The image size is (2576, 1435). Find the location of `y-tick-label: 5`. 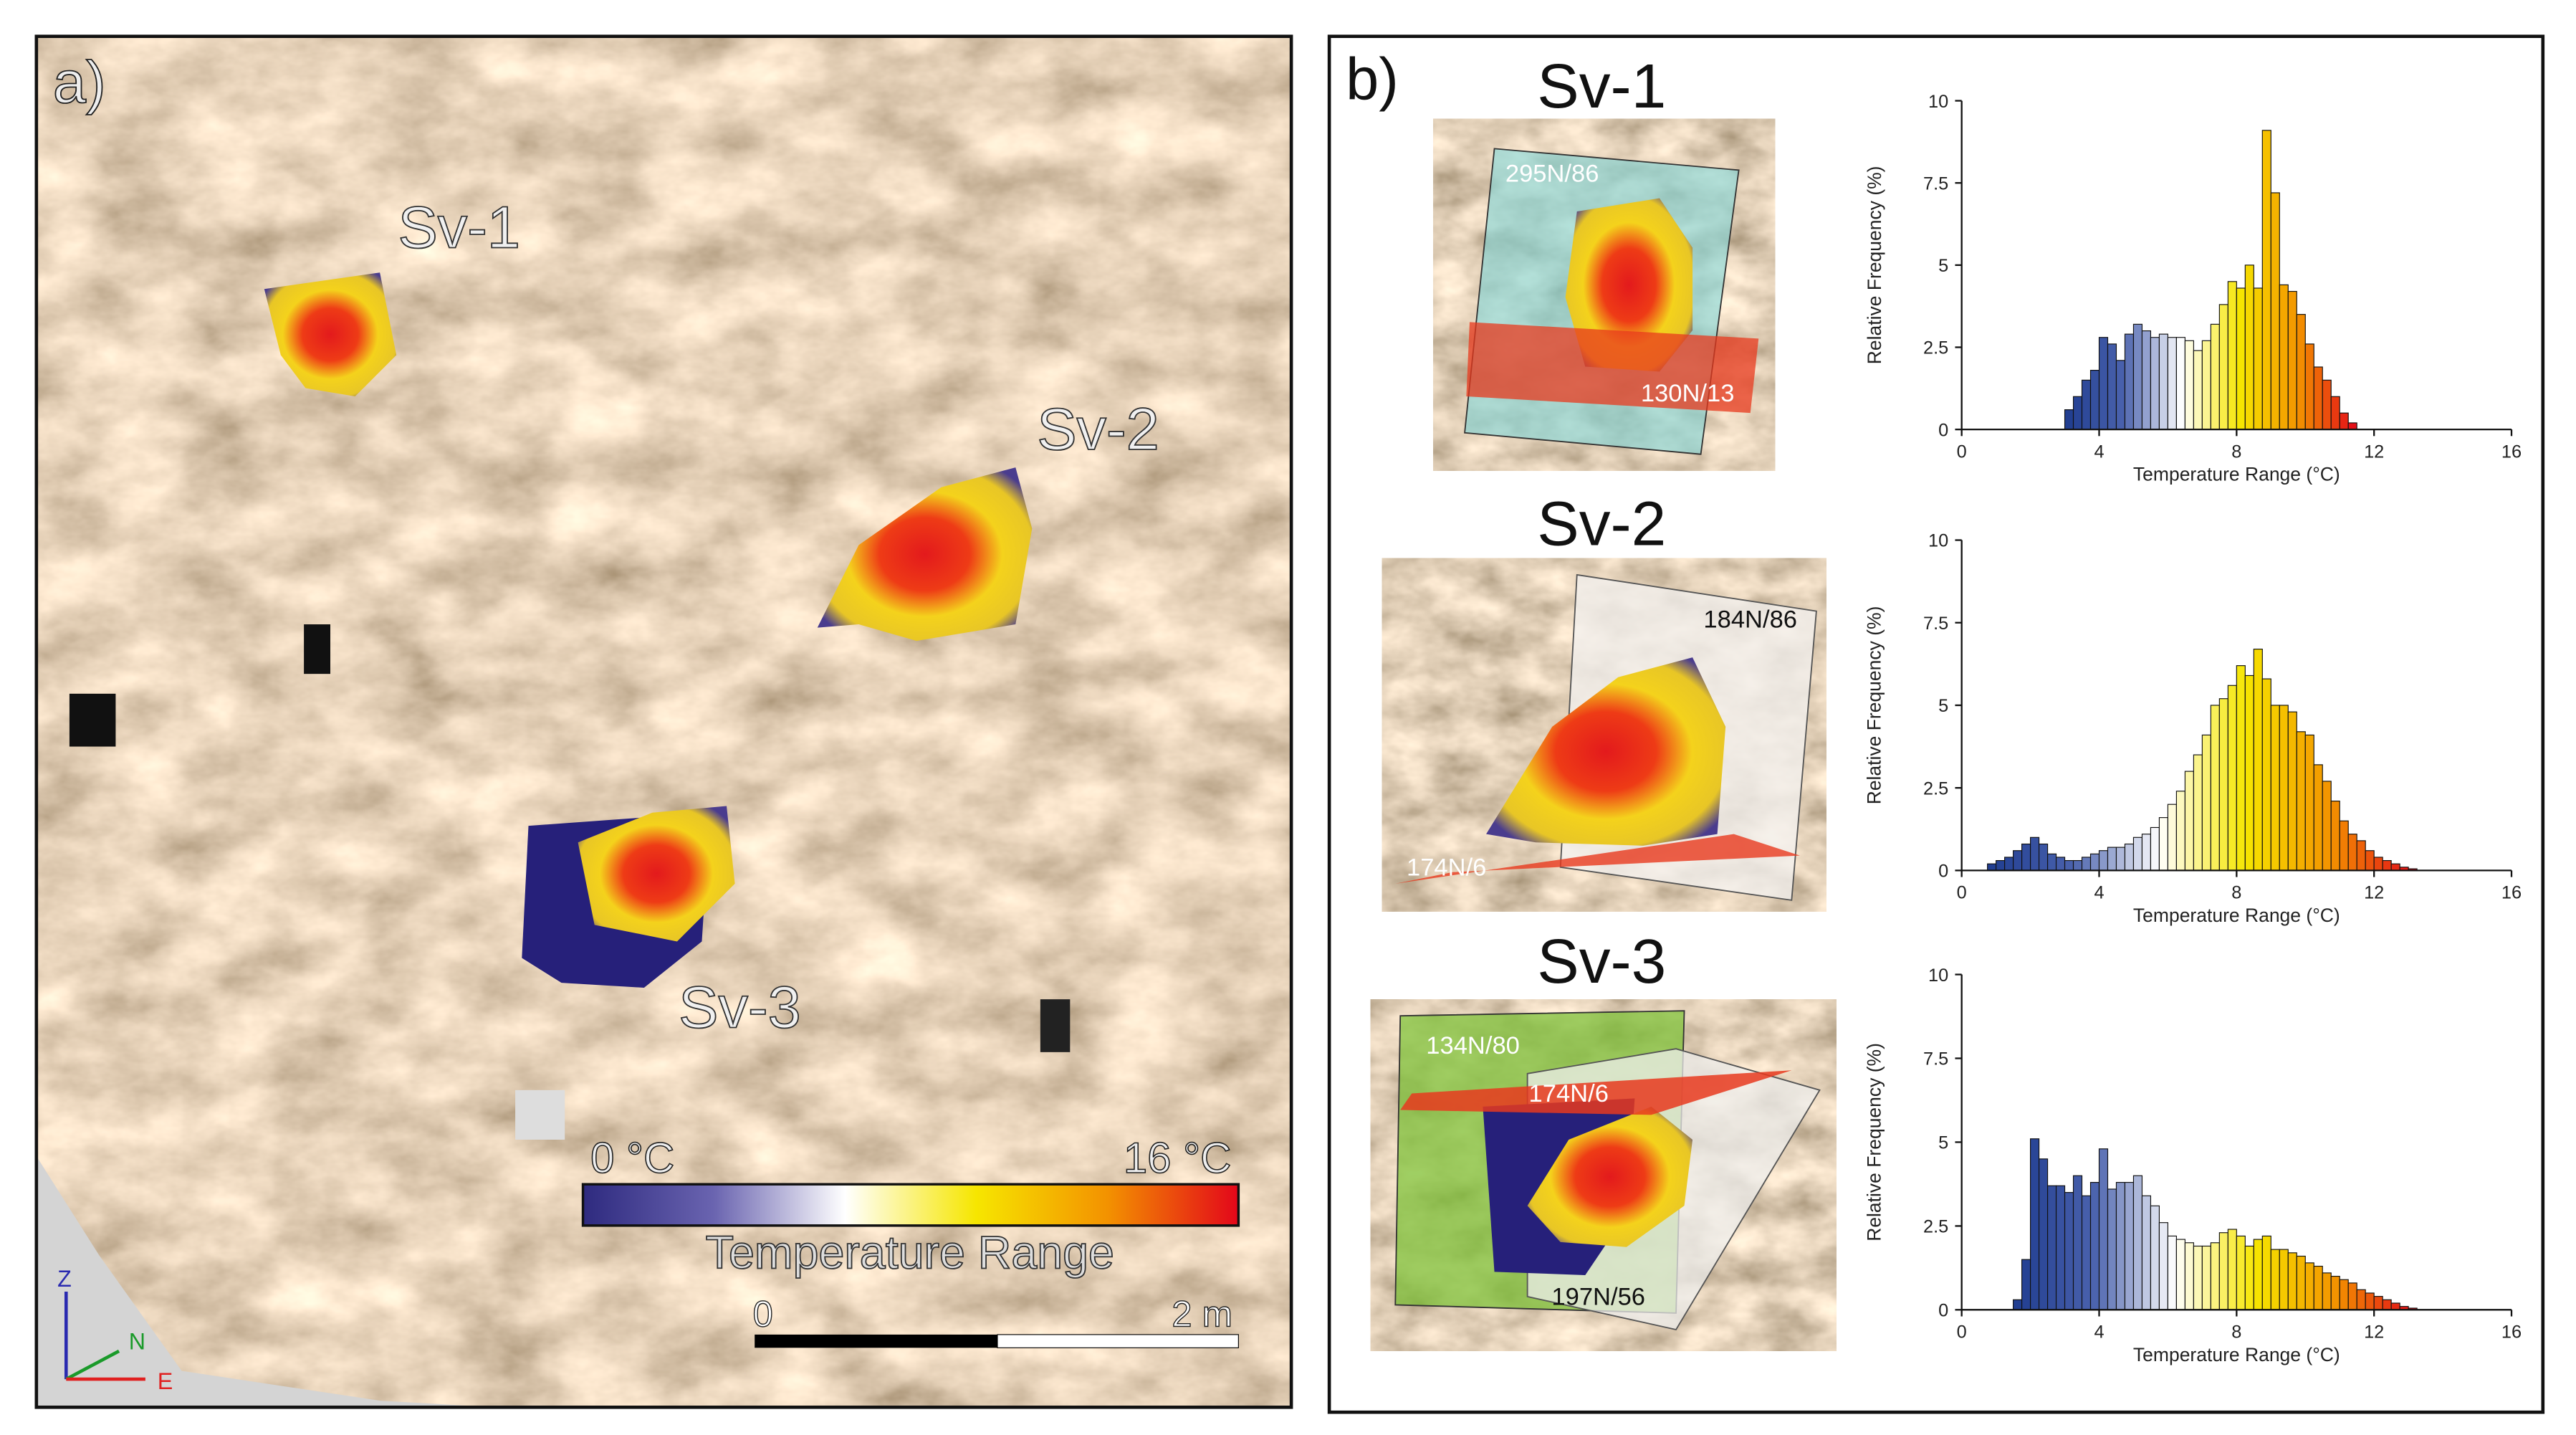

y-tick-label: 5 is located at coordinates (1943, 266).